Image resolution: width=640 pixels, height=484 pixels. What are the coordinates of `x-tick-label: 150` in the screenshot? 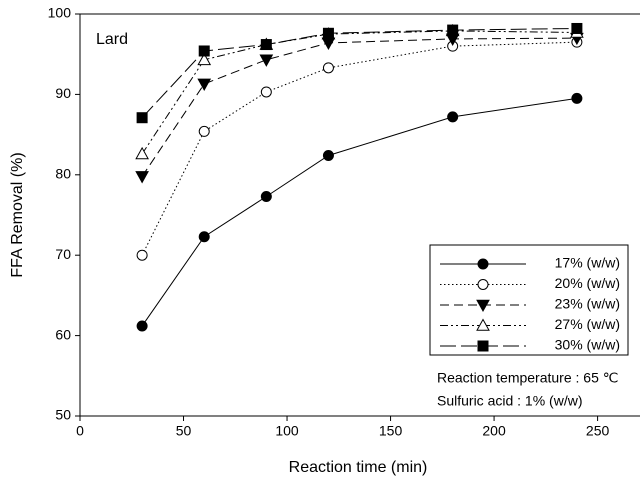 It's located at (391, 431).